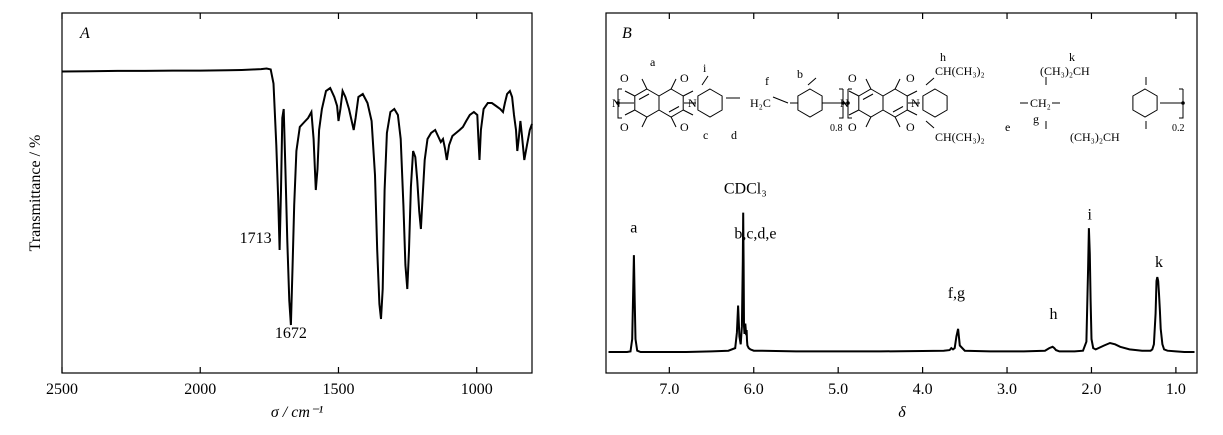 Image resolution: width=1223 pixels, height=435 pixels. What do you see at coordinates (754, 389) in the screenshot?
I see `b-xtick-label-1: 6.0` at bounding box center [754, 389].